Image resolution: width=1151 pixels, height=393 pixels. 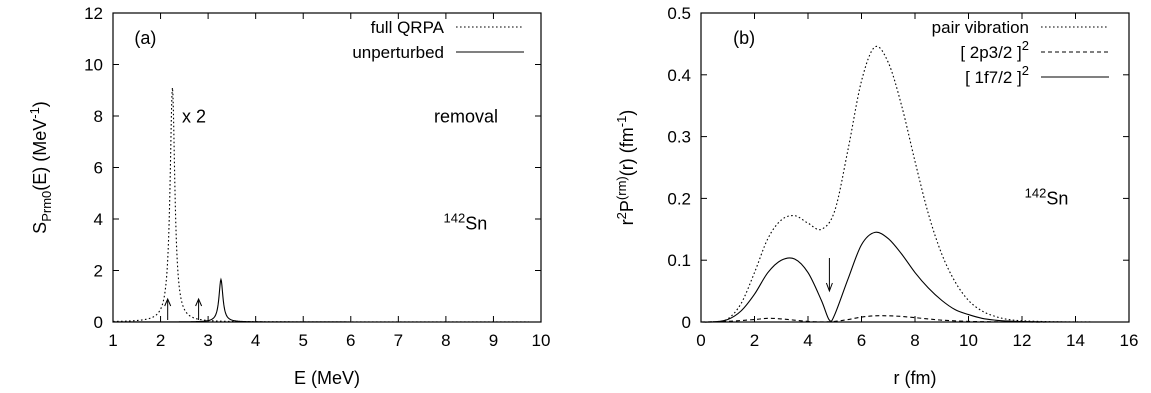 What do you see at coordinates (40, 167) in the screenshot?
I see `y-axis-label: SPrm0(E) (MeV-1)` at bounding box center [40, 167].